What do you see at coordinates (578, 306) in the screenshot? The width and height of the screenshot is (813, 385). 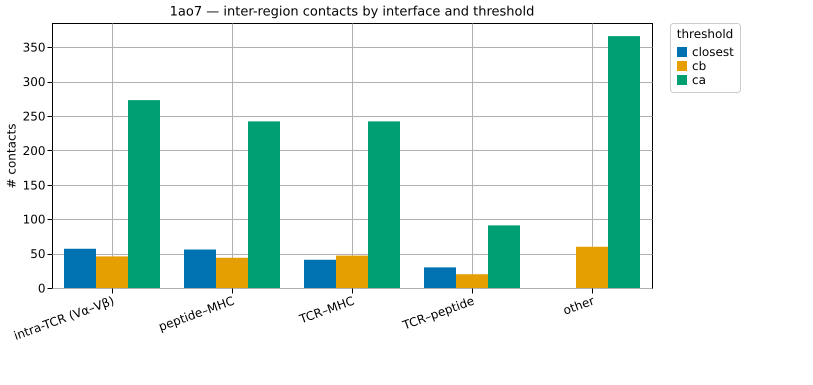 I see `x-tick-label: other` at bounding box center [578, 306].